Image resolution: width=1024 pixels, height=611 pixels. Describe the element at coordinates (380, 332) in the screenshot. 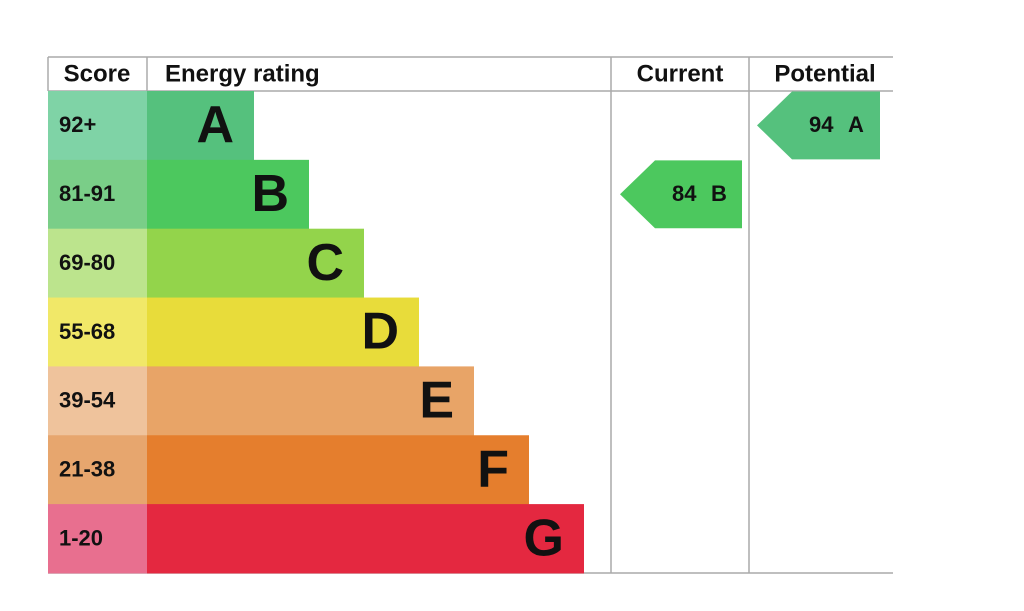

I see `rating-letter: D` at that location.